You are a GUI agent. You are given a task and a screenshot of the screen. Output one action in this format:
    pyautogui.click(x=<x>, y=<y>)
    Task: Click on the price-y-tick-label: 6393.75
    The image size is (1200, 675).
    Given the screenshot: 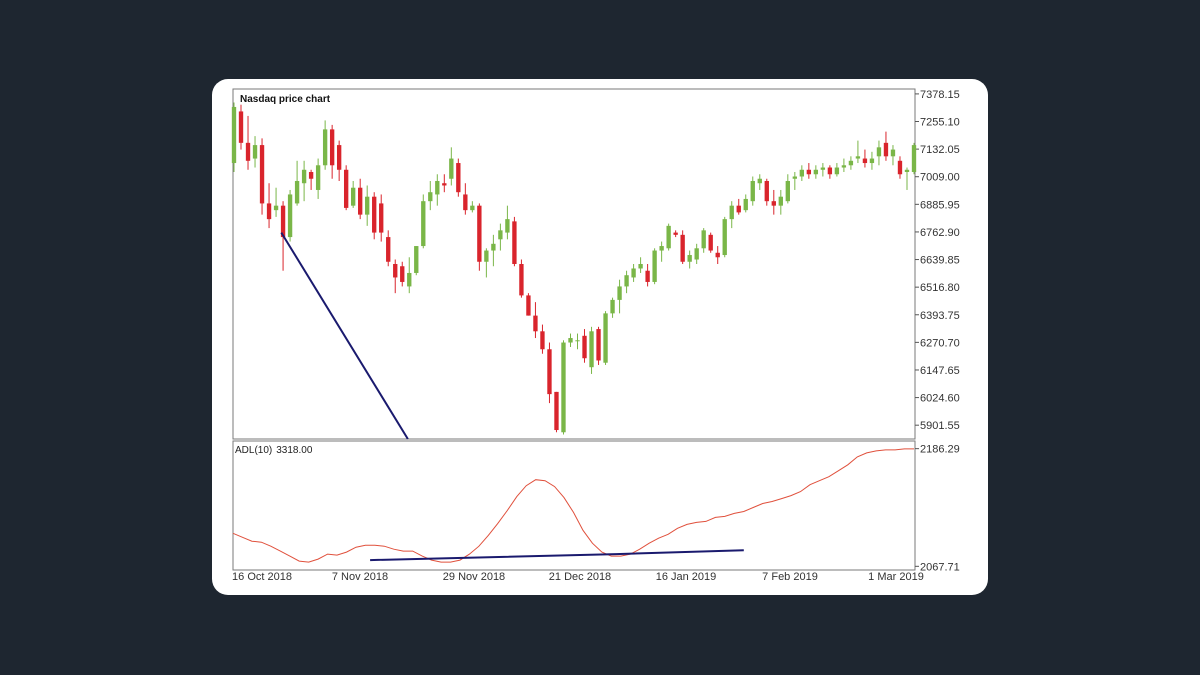 What is the action you would take?
    pyautogui.click(x=940, y=316)
    